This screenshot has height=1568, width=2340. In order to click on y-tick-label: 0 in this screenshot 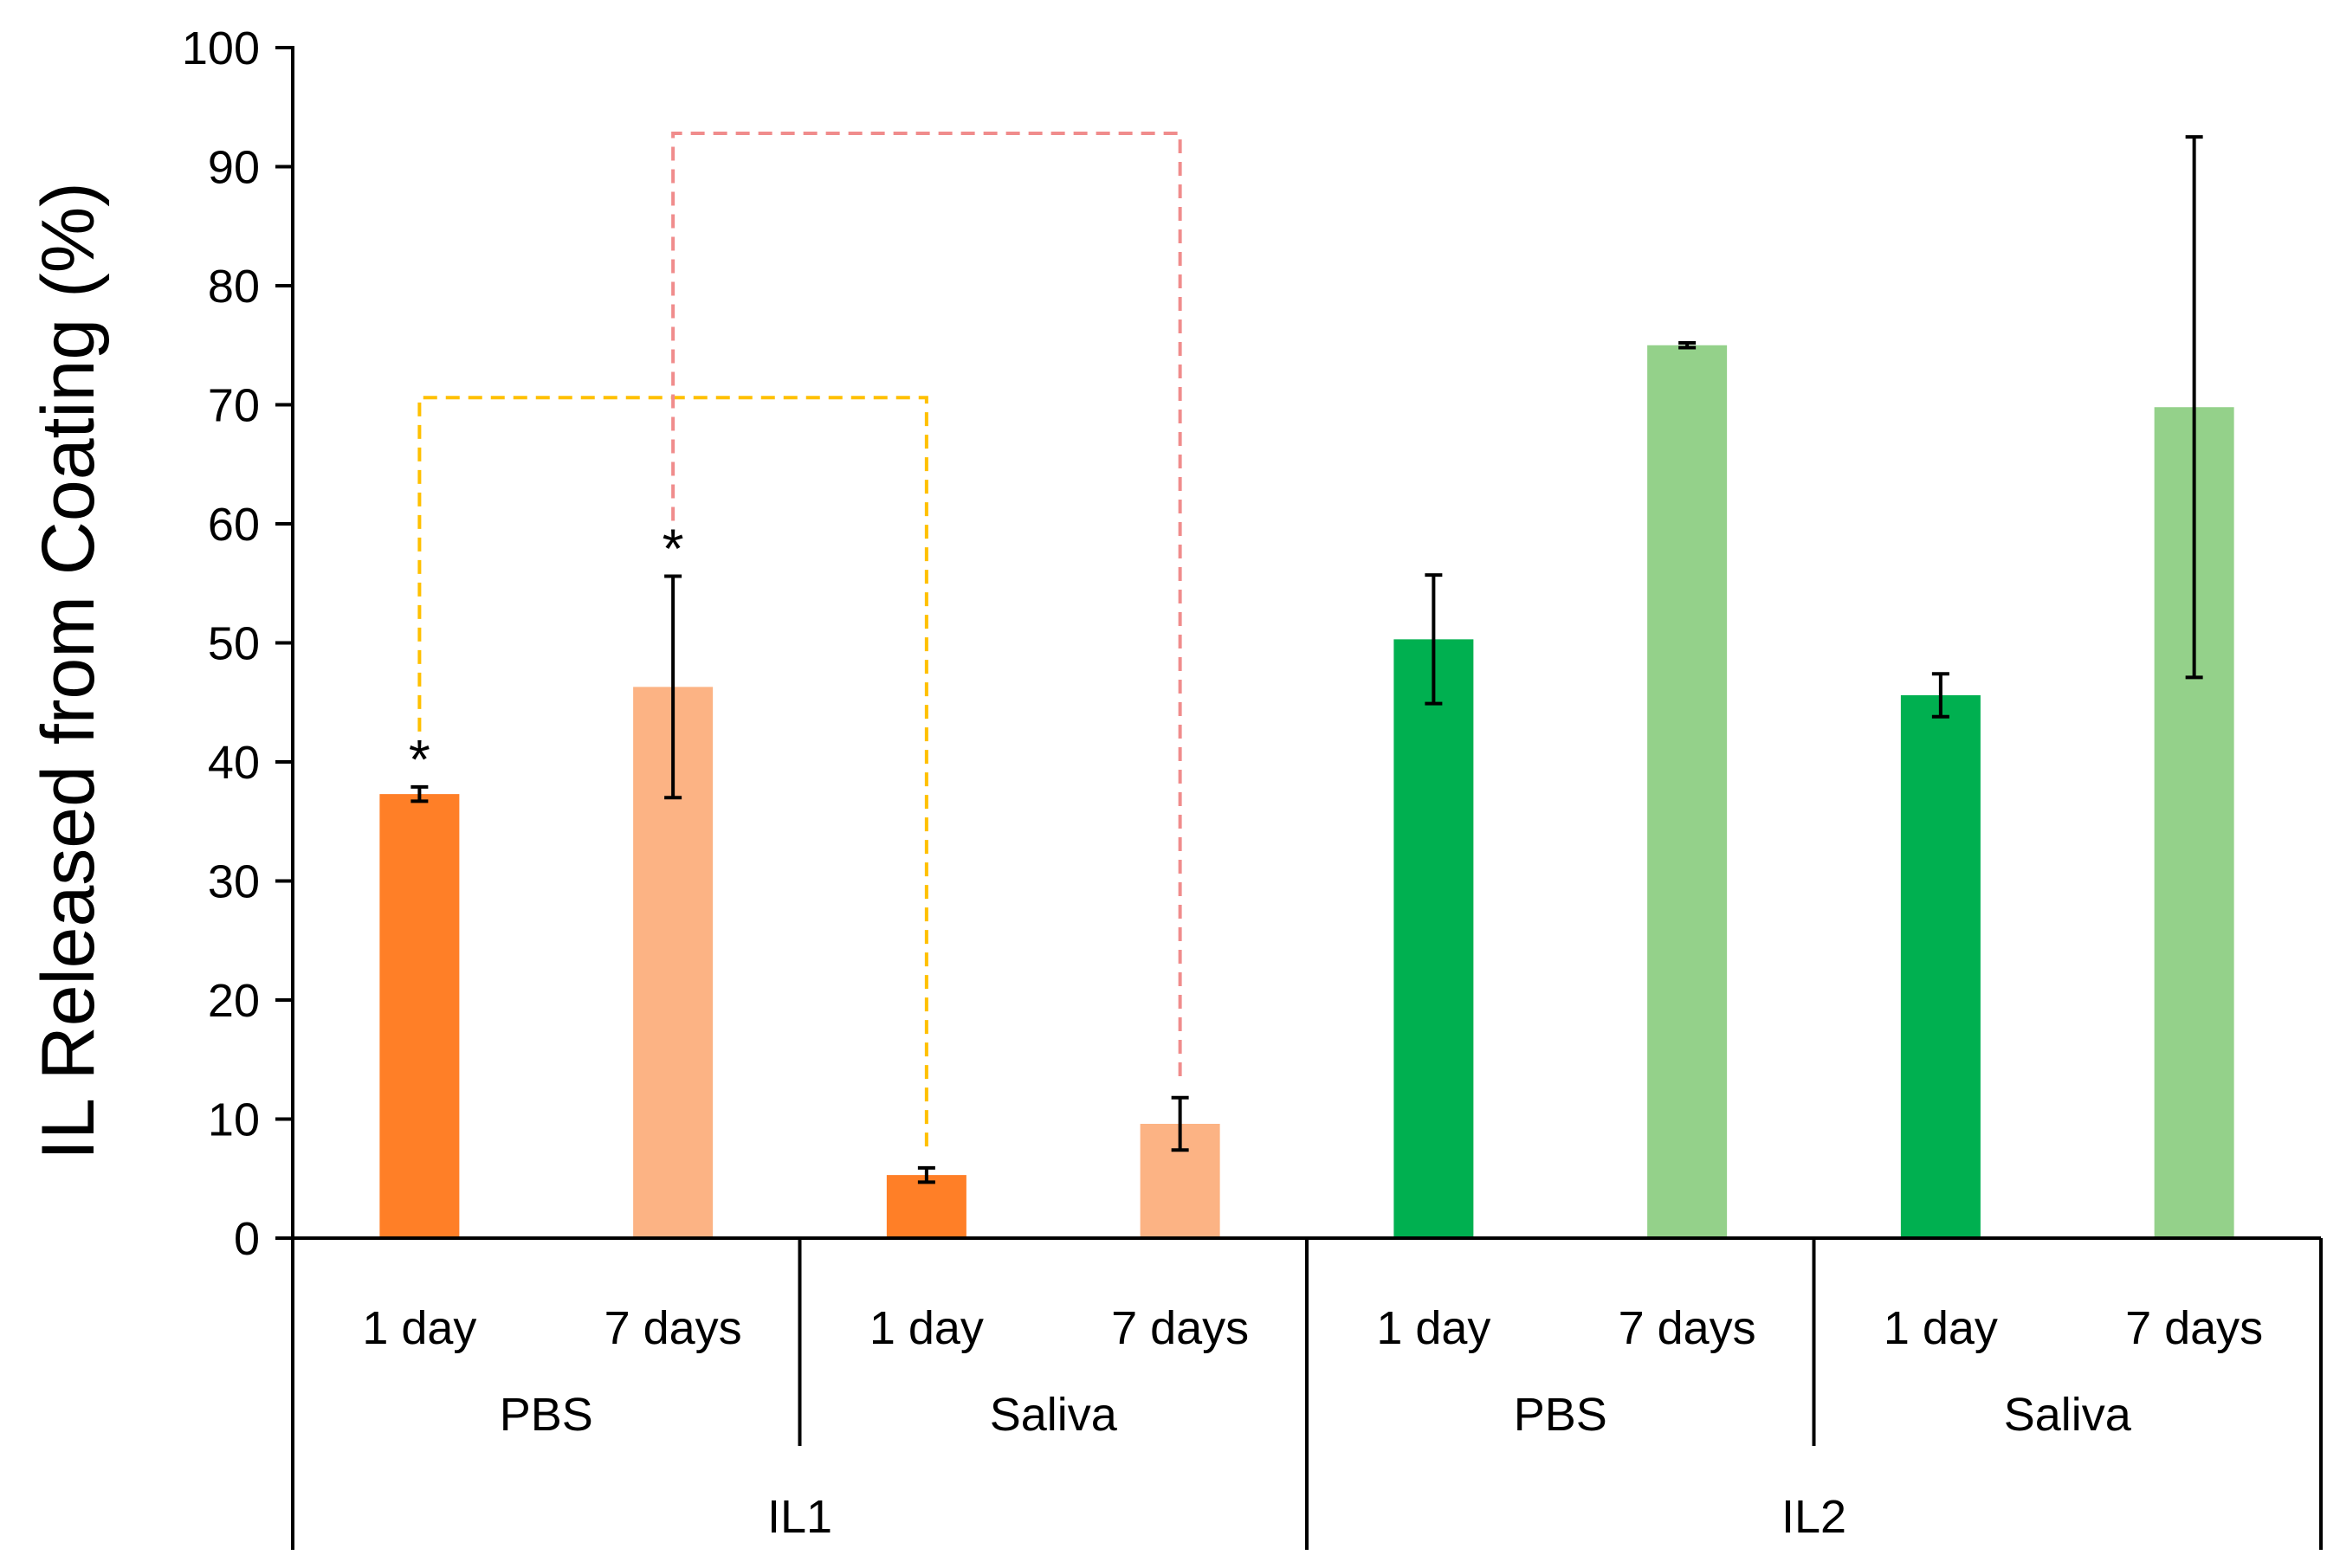, I will do `click(247, 1239)`.